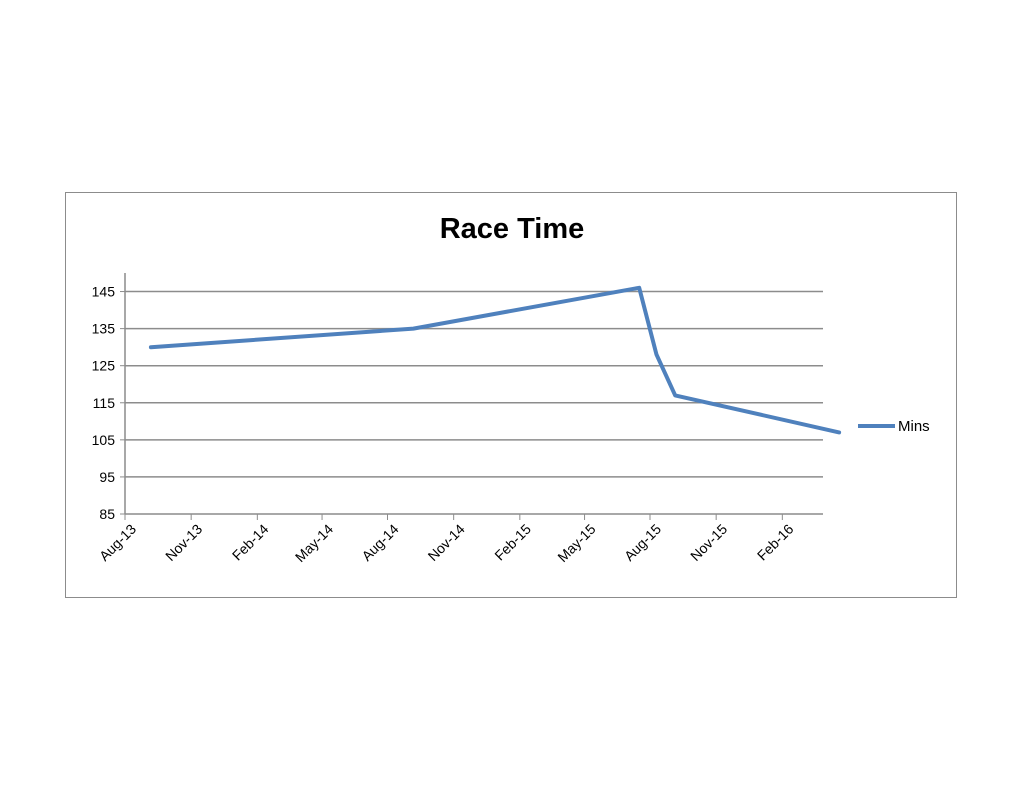  I want to click on y-tick-label-95: 95, so click(107, 477).